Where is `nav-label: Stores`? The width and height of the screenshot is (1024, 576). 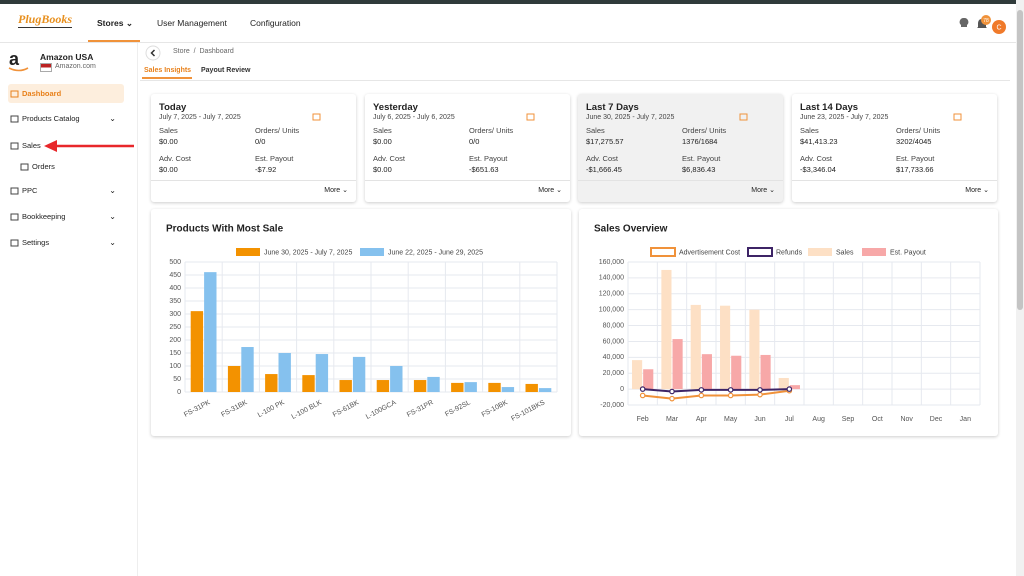 nav-label: Stores is located at coordinates (110, 23).